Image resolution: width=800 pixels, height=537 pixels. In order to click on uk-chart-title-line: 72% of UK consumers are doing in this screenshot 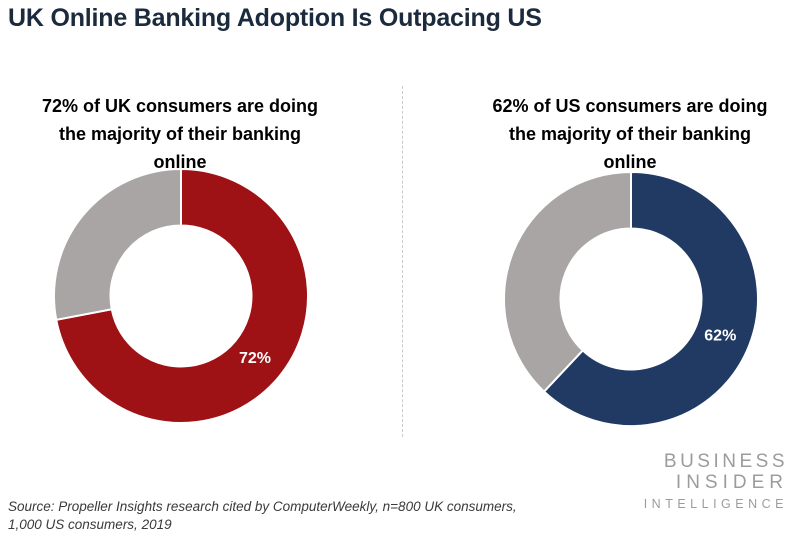, I will do `click(180, 106)`.